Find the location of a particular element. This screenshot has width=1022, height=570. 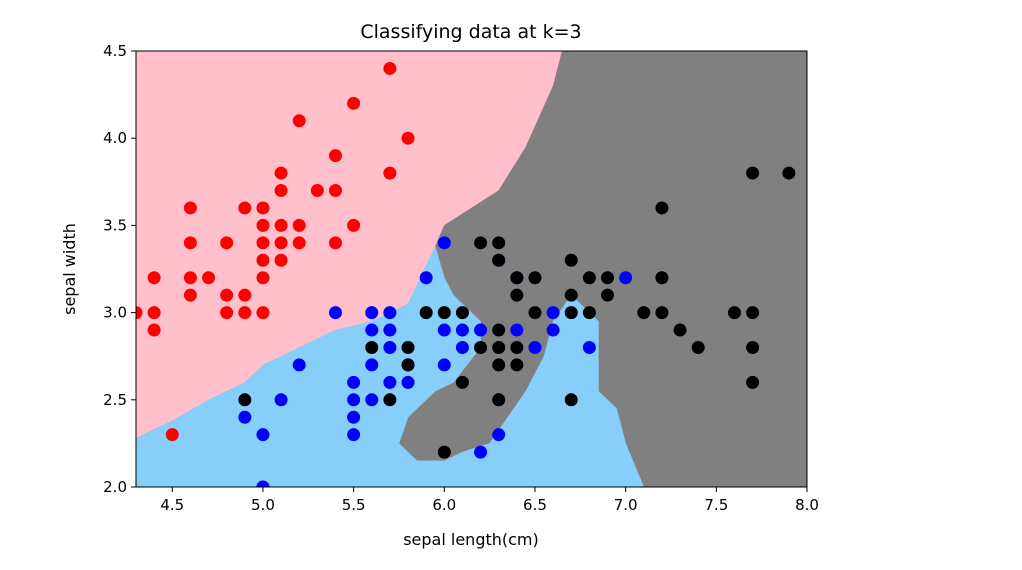

y-tick-label: 4.0 is located at coordinates (115, 138).